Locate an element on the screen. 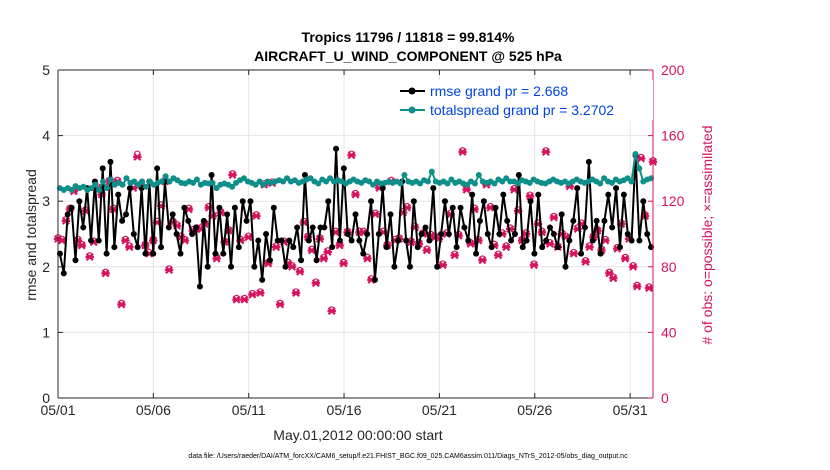 This screenshot has height=470, width=830. y-right-tick-label: 160 is located at coordinates (673, 136).